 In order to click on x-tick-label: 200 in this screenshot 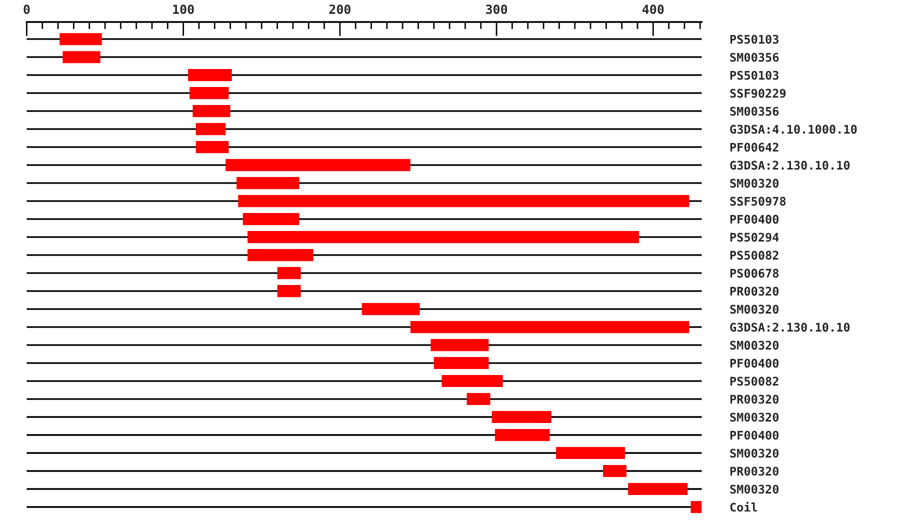, I will do `click(339, 9)`.